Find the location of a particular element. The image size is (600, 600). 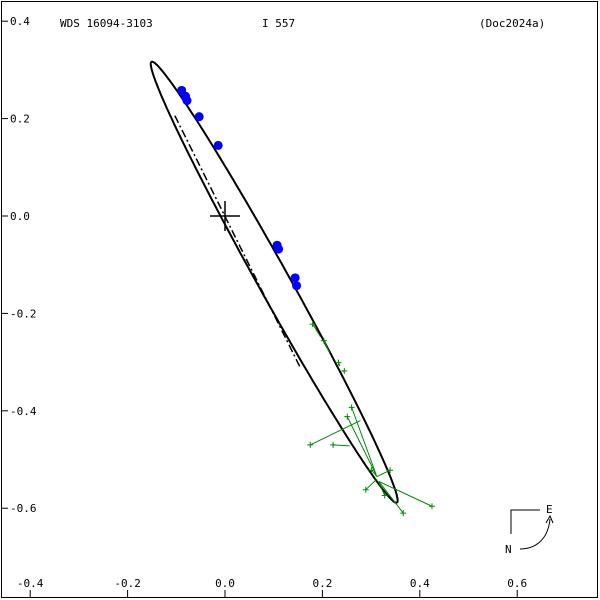

x-tick-label-3: 0.2 is located at coordinates (322, 583).